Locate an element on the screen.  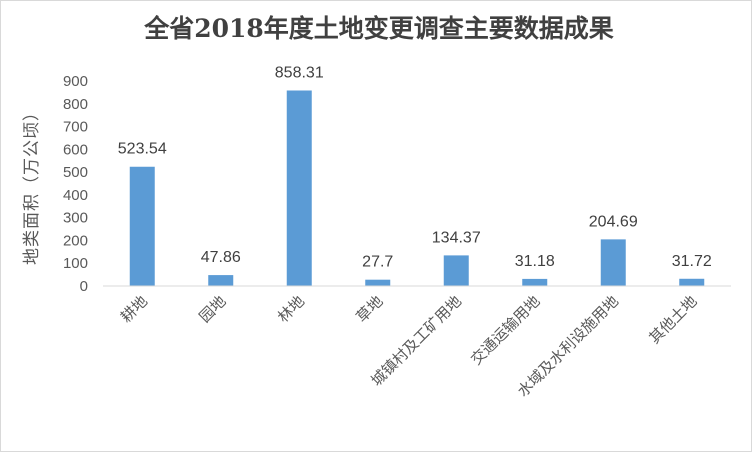
data-label: 204.69 is located at coordinates (613, 221).